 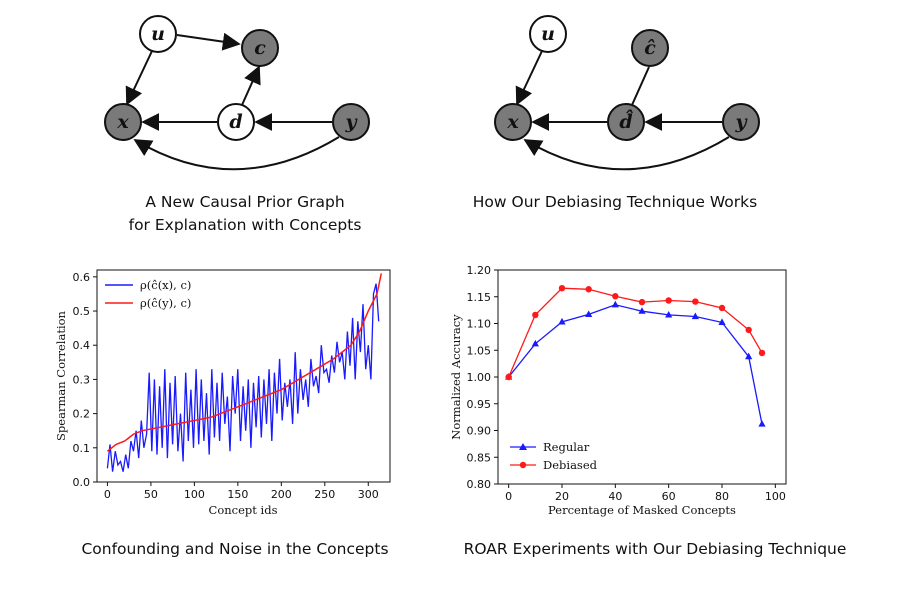 I want to click on edge-y-x, so click(x=236, y=153).